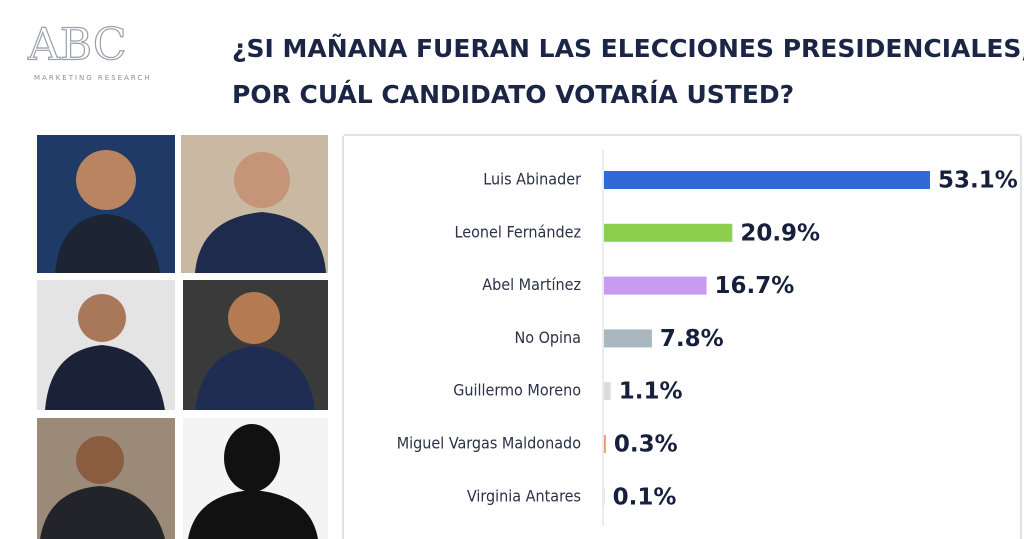 The image size is (1024, 539). I want to click on logo-tagline: MARKETING RESEARCH, so click(93, 78).